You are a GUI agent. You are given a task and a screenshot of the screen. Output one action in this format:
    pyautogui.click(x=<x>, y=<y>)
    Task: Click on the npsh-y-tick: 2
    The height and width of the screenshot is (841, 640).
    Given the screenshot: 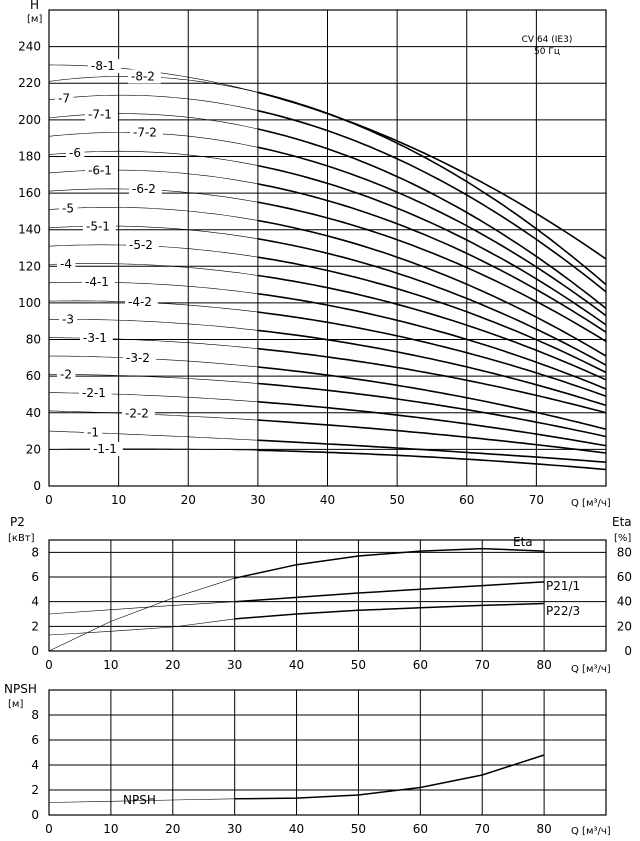 What is the action you would take?
    pyautogui.click(x=35, y=790)
    